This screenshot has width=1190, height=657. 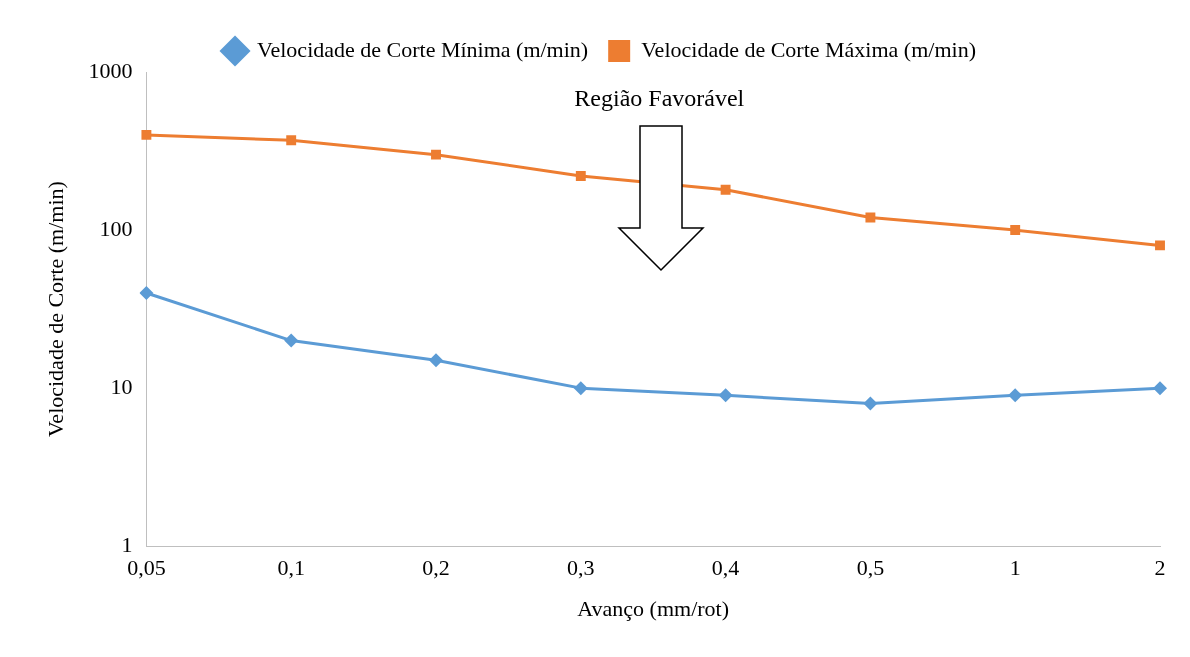 I want to click on legend-label: Velocidade de Corte Máxima (m/min), so click(x=808, y=49).